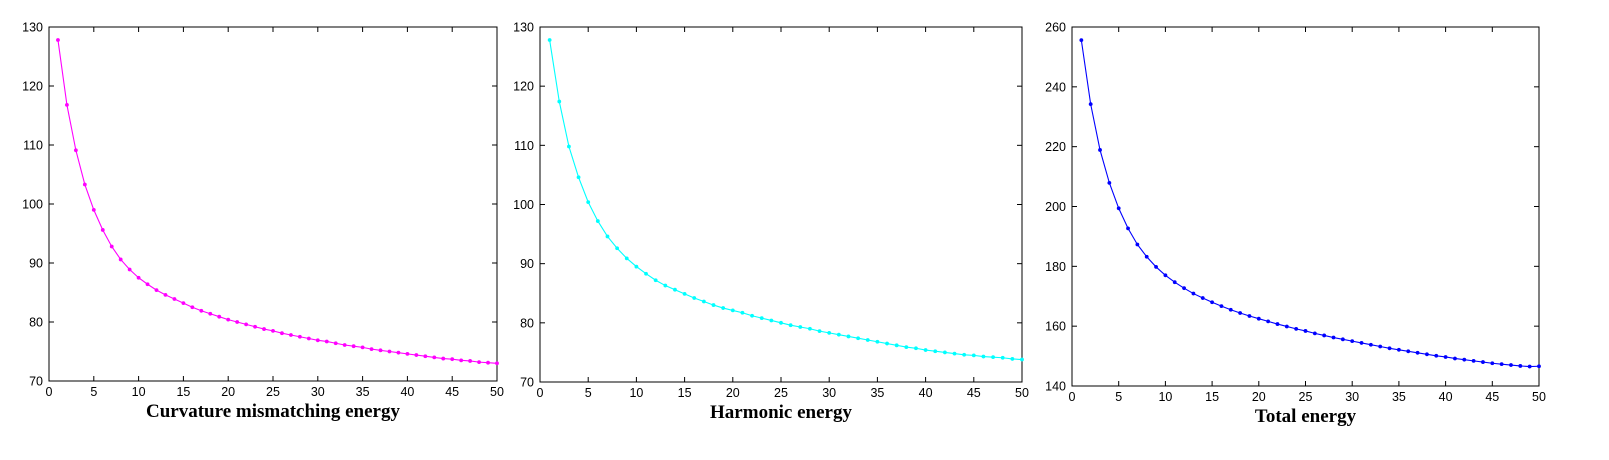 This screenshot has height=460, width=1609. I want to click on x-axis-title: Harmonic energy, so click(781, 412).